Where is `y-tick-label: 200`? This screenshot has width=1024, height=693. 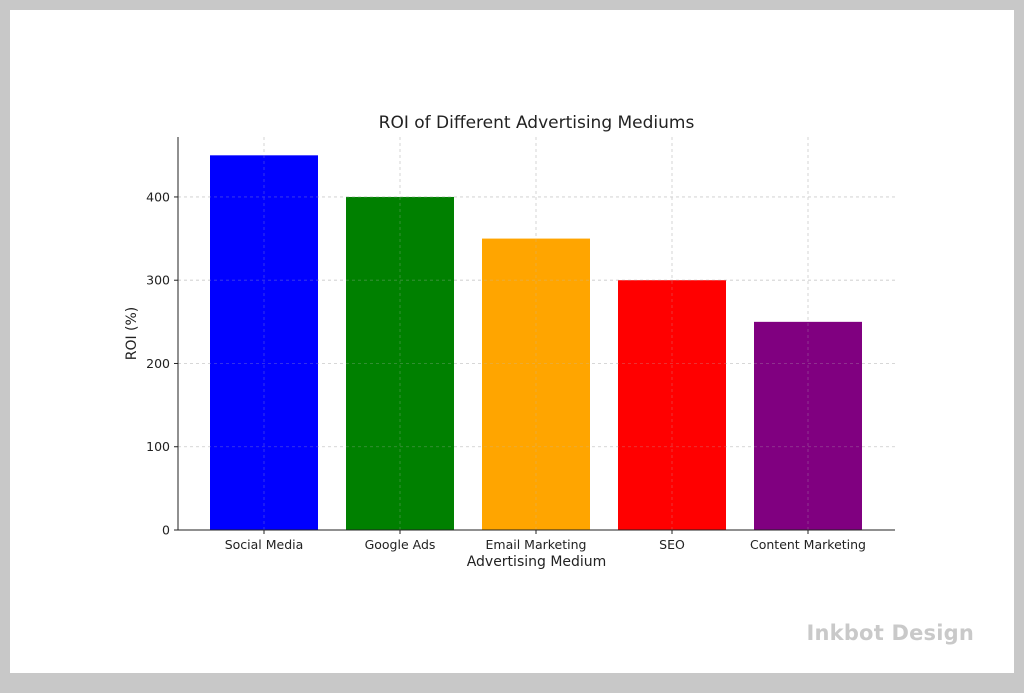
y-tick-label: 200 is located at coordinates (158, 363).